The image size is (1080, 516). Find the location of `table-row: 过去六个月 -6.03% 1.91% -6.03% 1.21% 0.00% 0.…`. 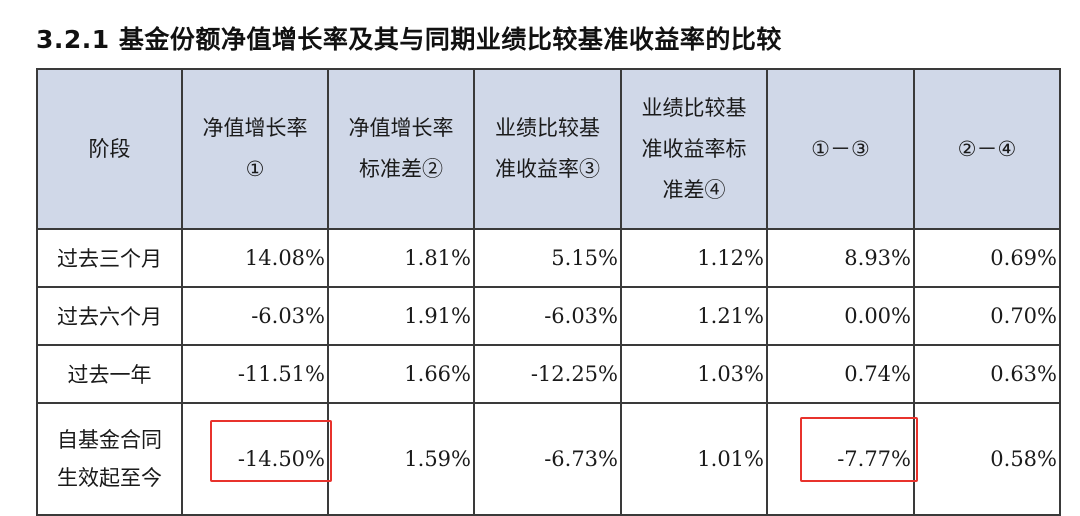

table-row: 过去六个月 -6.03% 1.91% -6.03% 1.21% 0.00% 0.… is located at coordinates (548, 316).